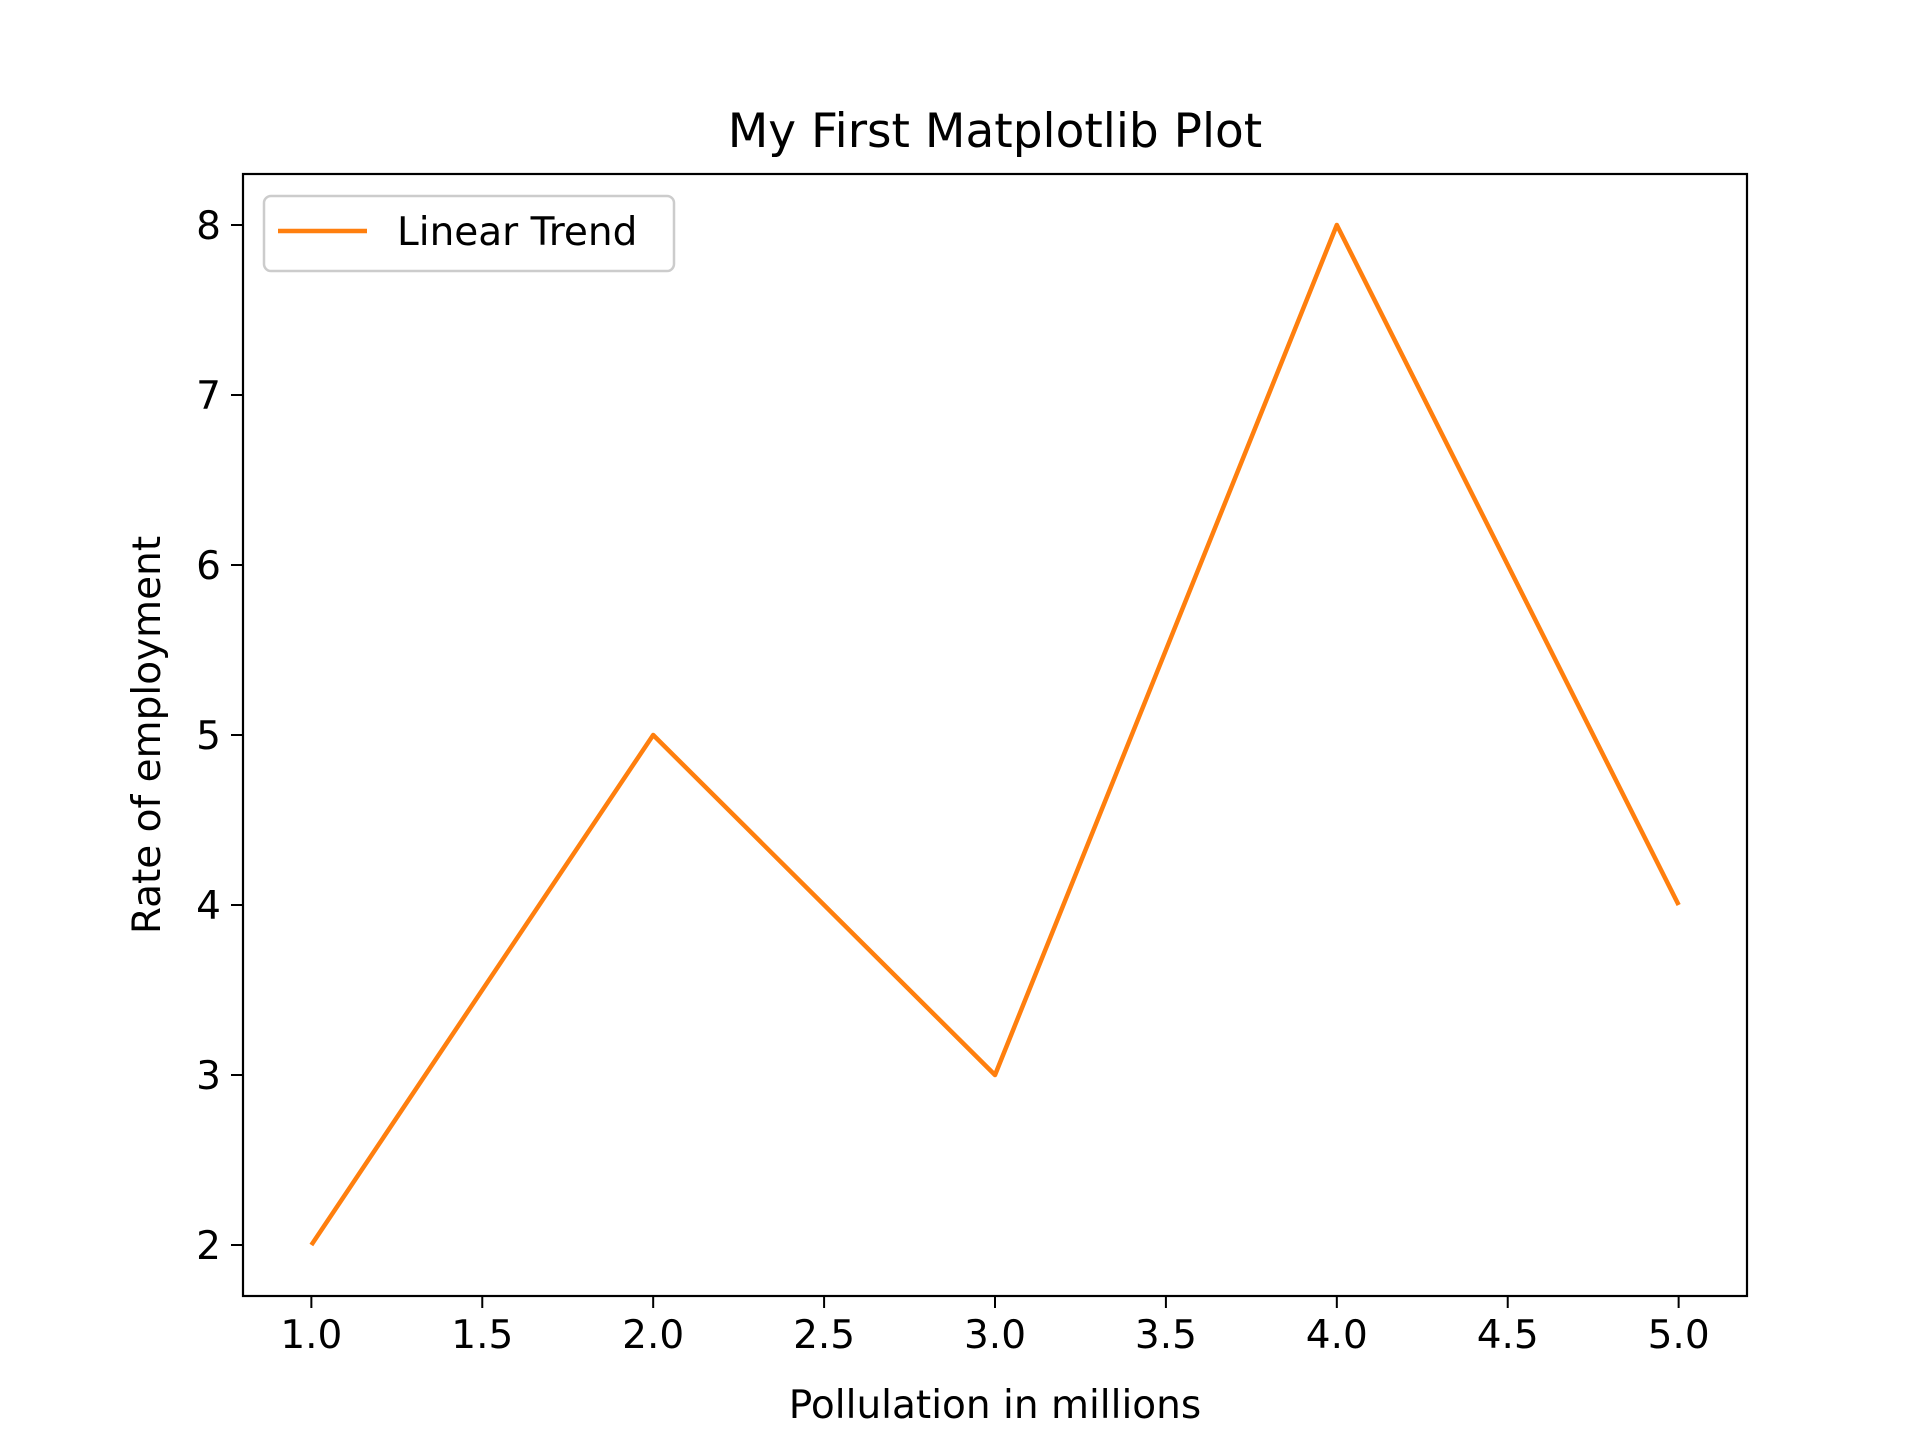 This screenshot has height=1440, width=1920. Describe the element at coordinates (208, 226) in the screenshot. I see `y-tick-label: 8` at that location.